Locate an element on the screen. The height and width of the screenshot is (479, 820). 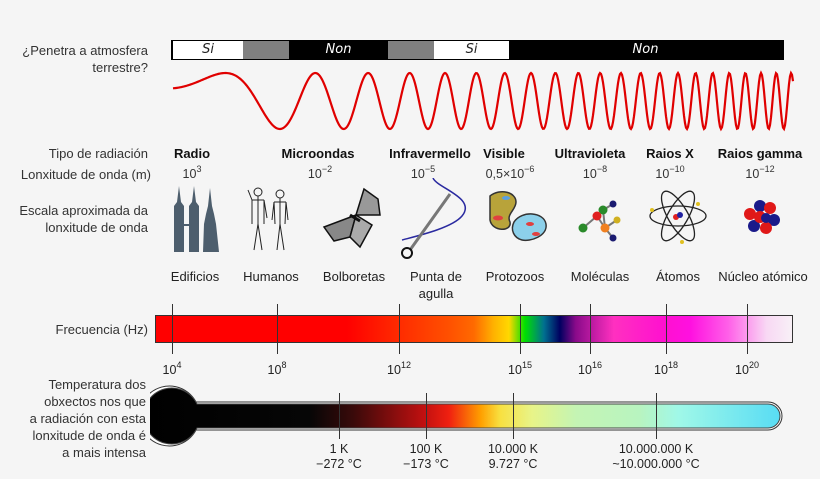
label-line: a mais intensa is located at coordinates (104, 452).